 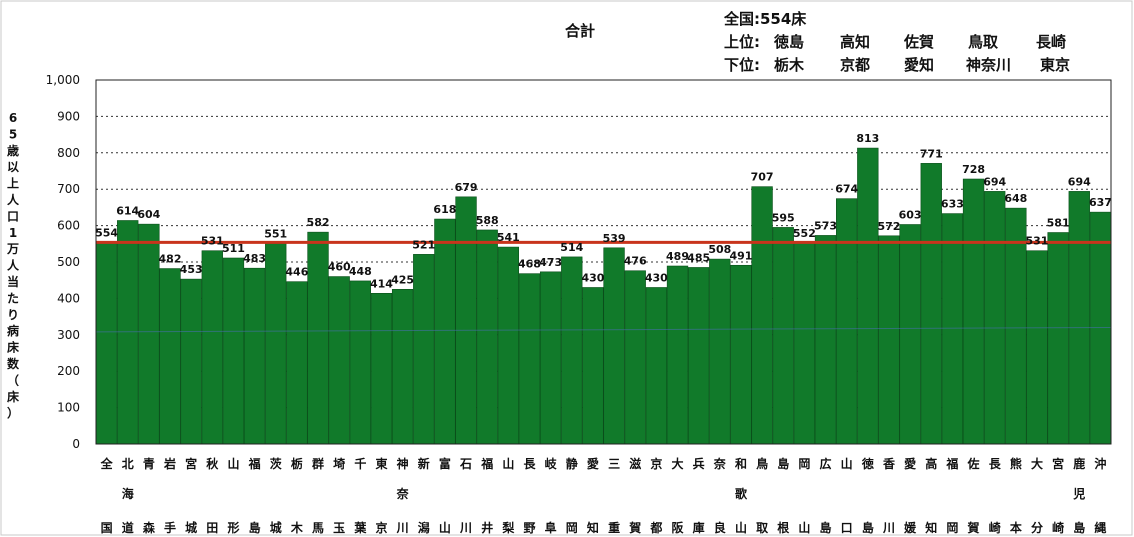 I want to click on value-label: 572, so click(x=888, y=226).